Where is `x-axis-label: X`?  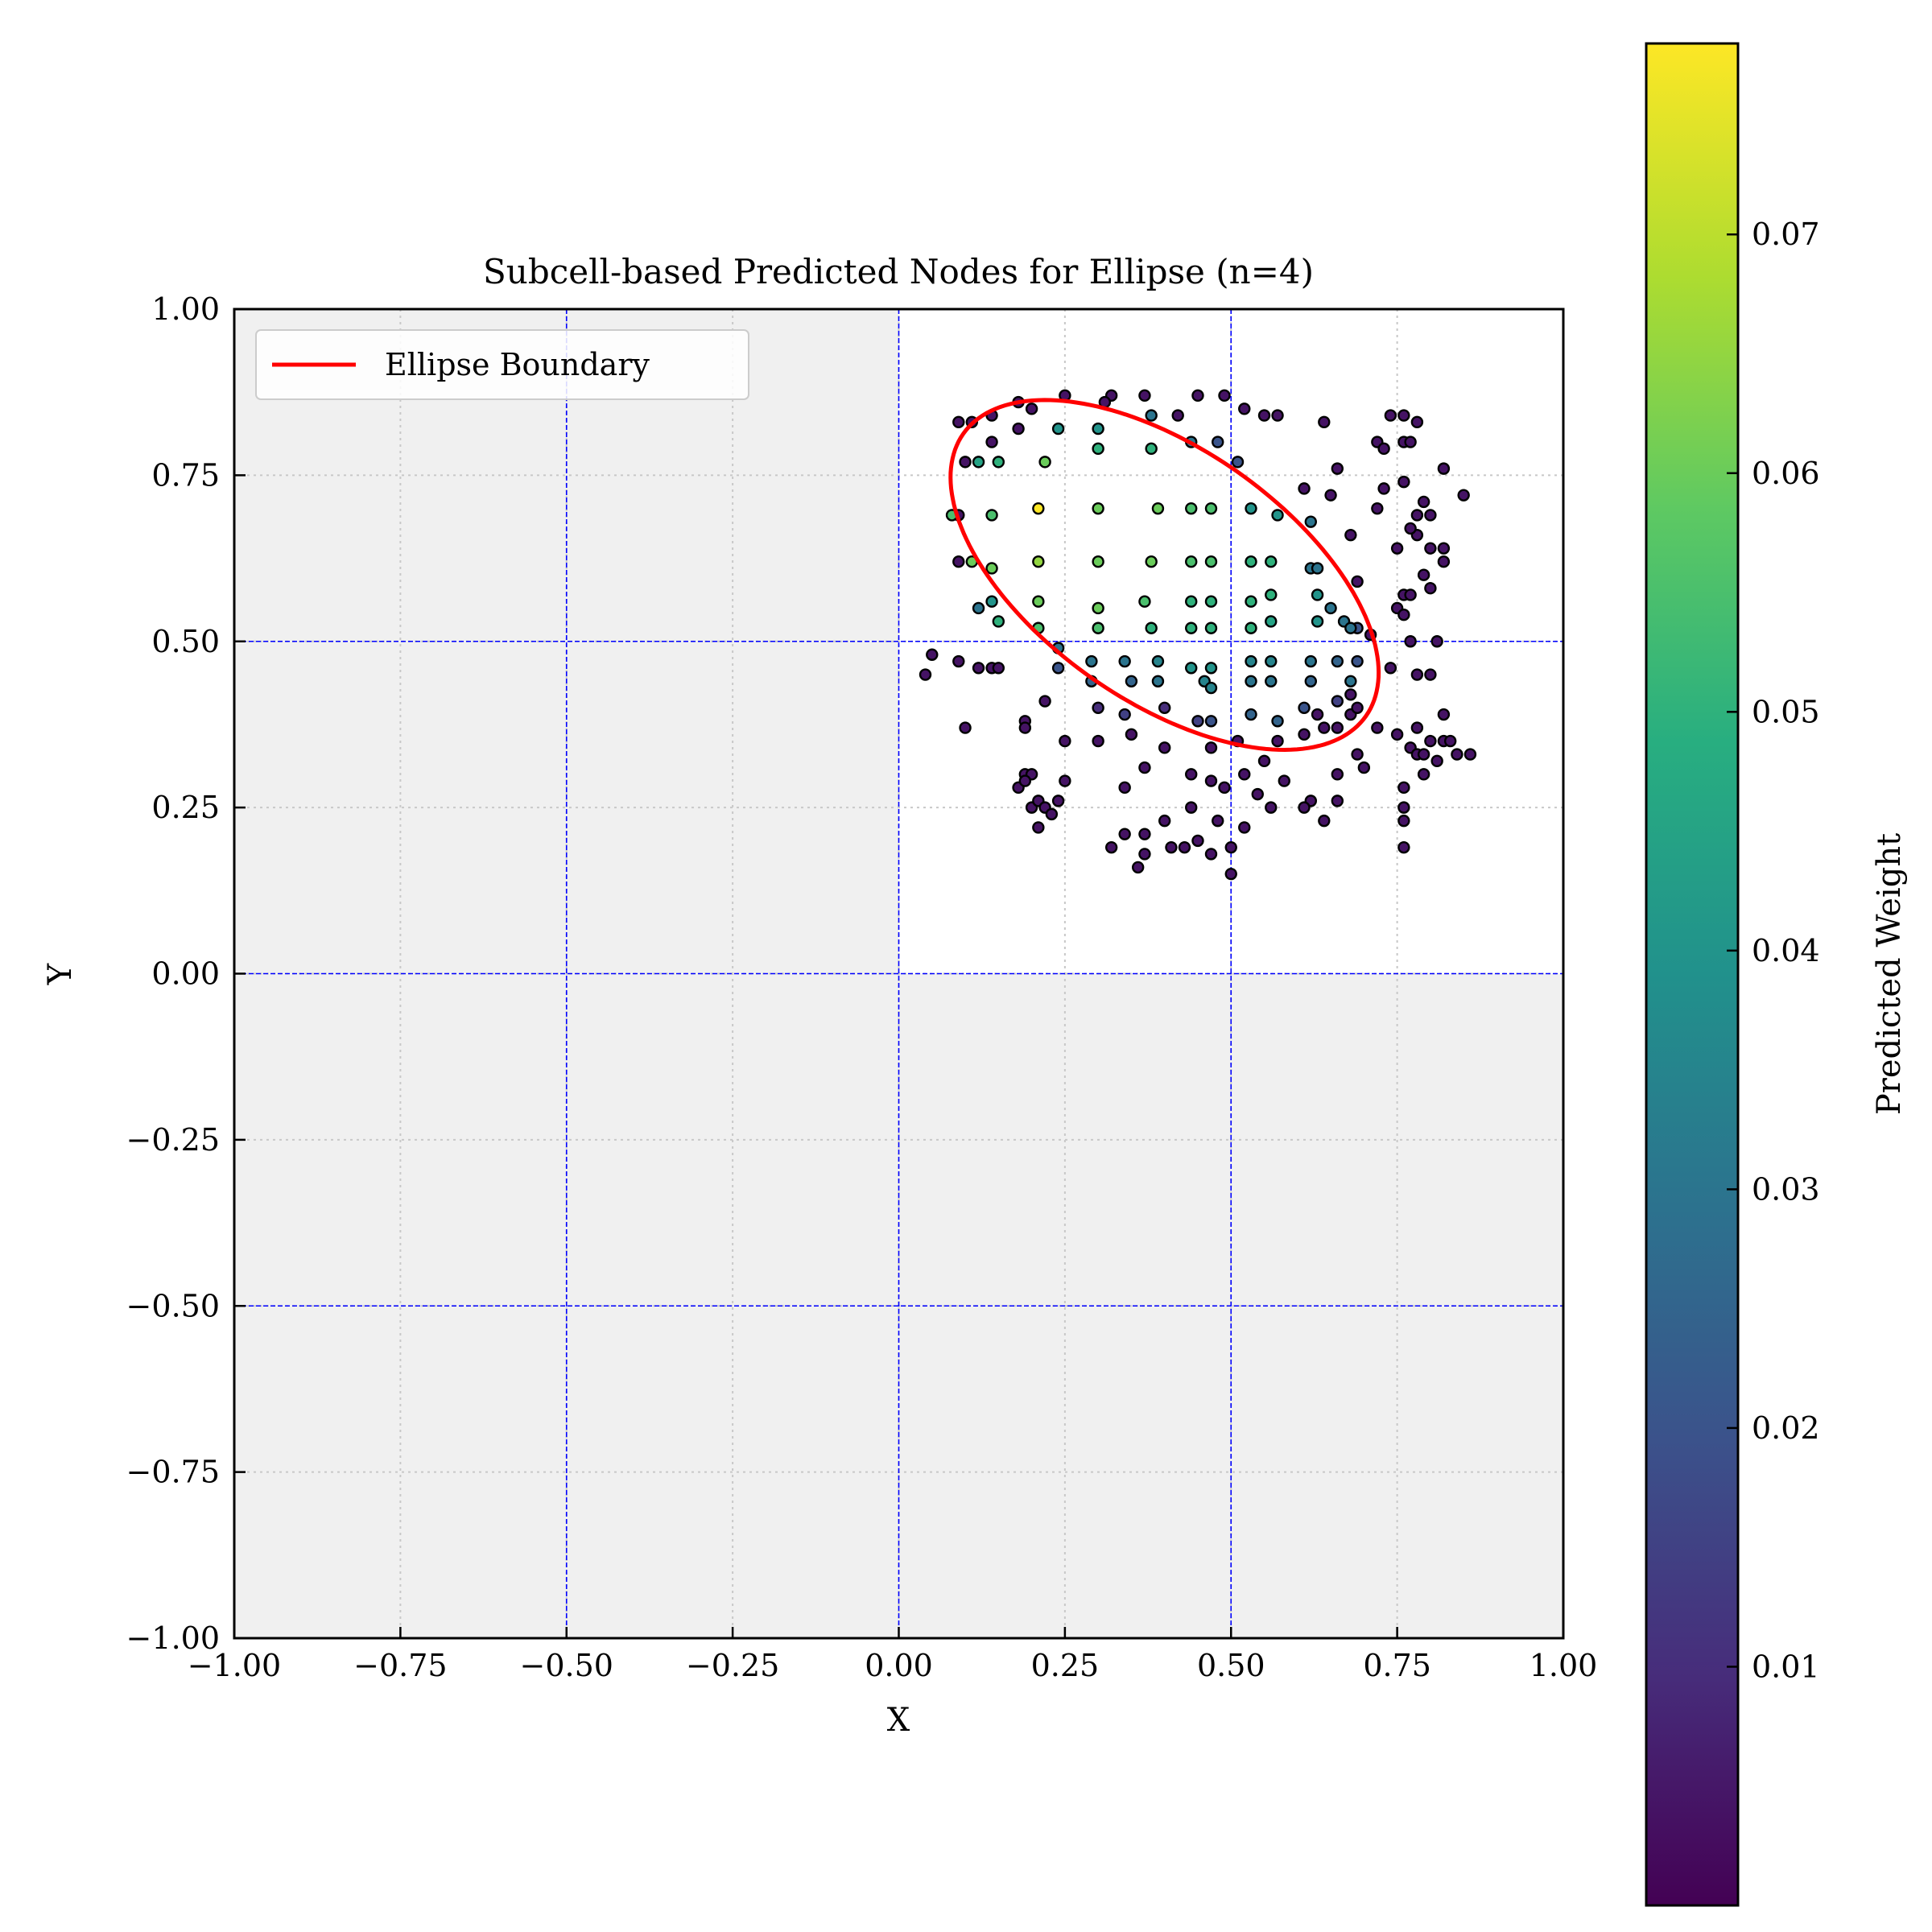 x-axis-label: X is located at coordinates (898, 1720).